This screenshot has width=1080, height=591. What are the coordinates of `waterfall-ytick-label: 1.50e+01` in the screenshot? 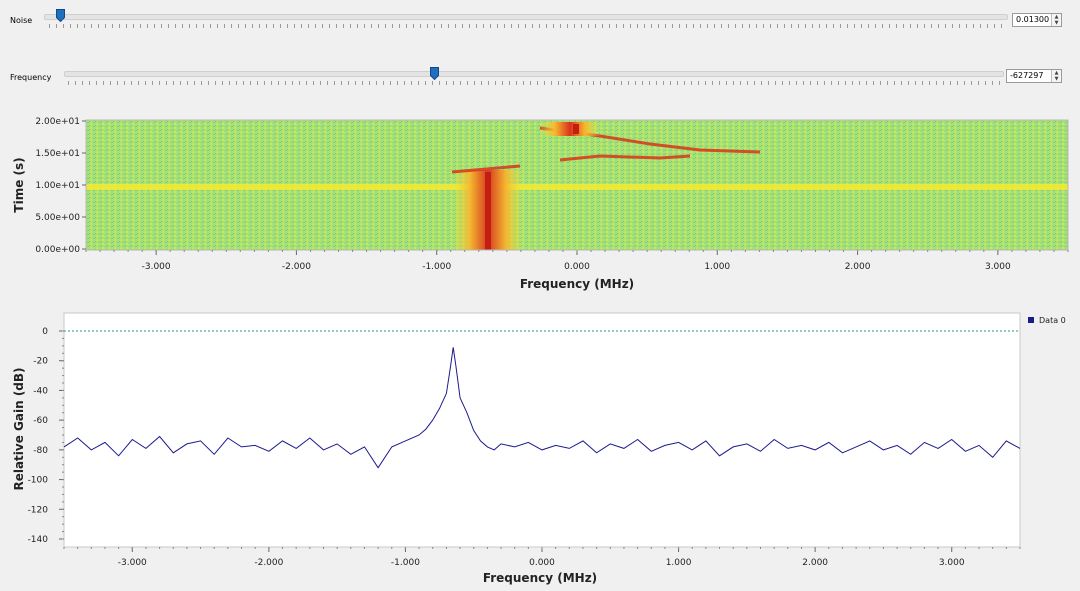 It's located at (57, 154).